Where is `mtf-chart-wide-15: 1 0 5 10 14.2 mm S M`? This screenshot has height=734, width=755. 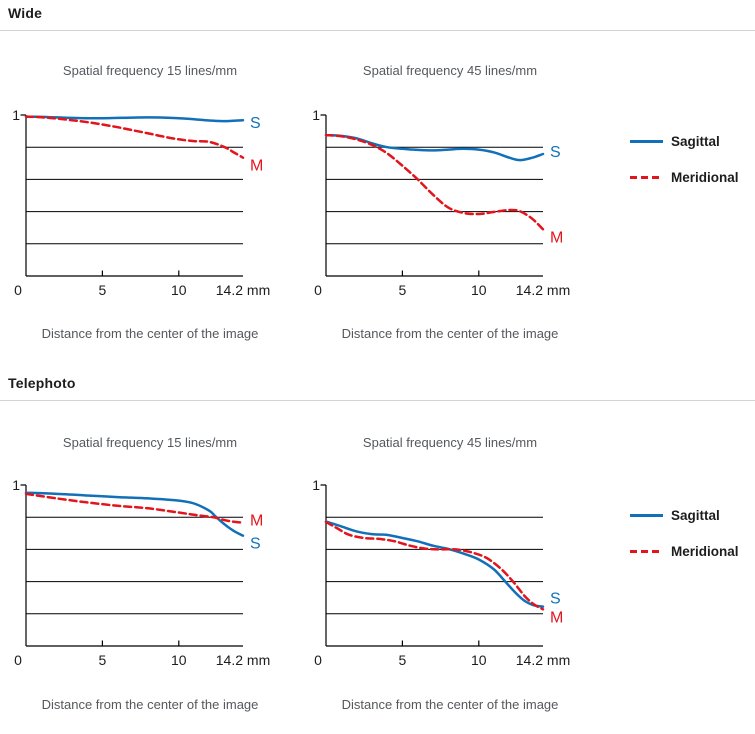
mtf-chart-wide-15: 1 0 5 10 14.2 mm S M is located at coordinates (141, 202).